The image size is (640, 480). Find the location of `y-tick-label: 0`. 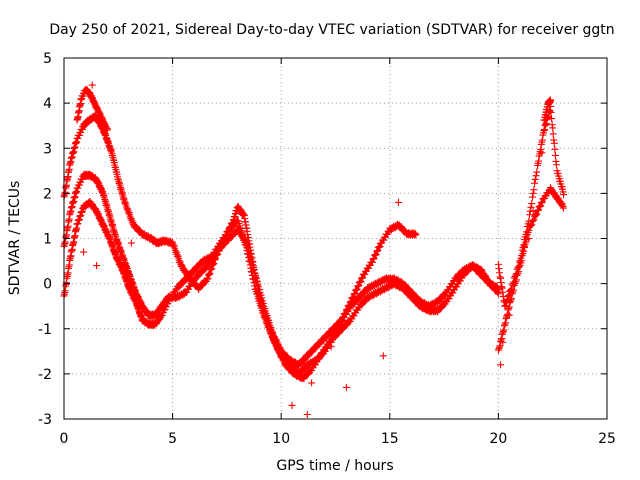

y-tick-label: 0 is located at coordinates (47, 285).